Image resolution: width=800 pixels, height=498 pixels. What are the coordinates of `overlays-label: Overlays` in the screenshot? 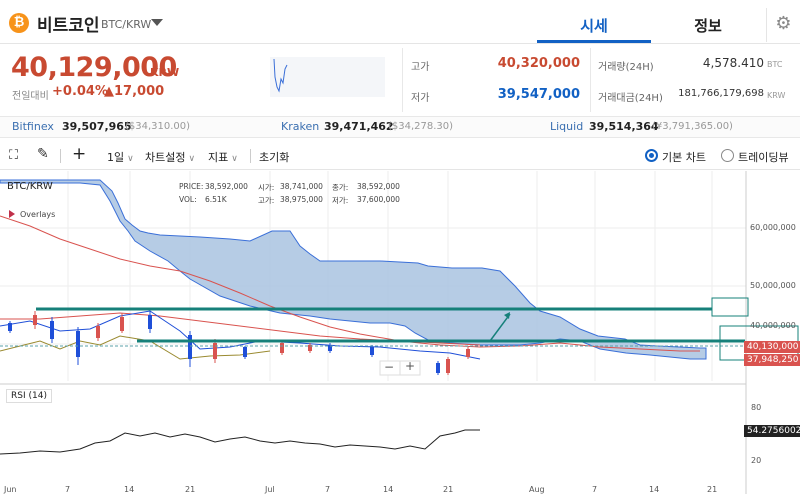 It's located at (38, 214).